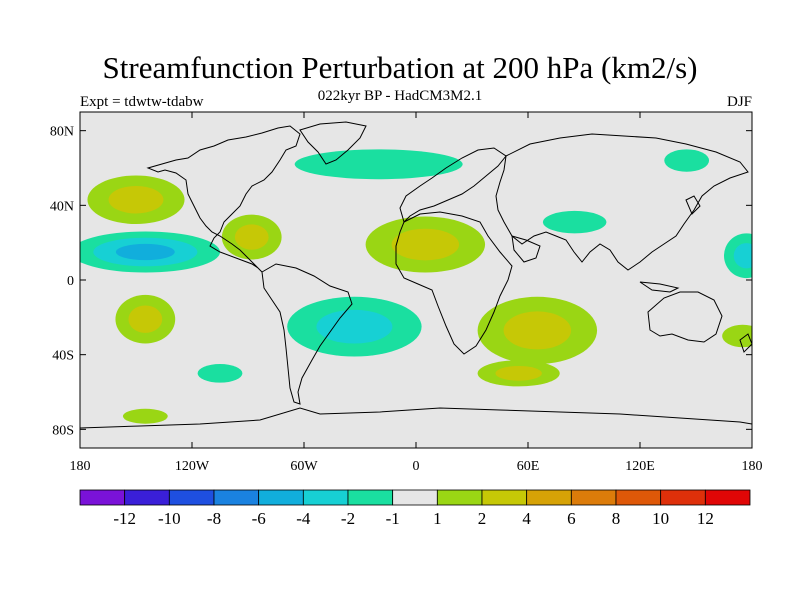 Image resolution: width=800 pixels, height=600 pixels. What do you see at coordinates (705, 518) in the screenshot?
I see `colorbar-label: 12` at bounding box center [705, 518].